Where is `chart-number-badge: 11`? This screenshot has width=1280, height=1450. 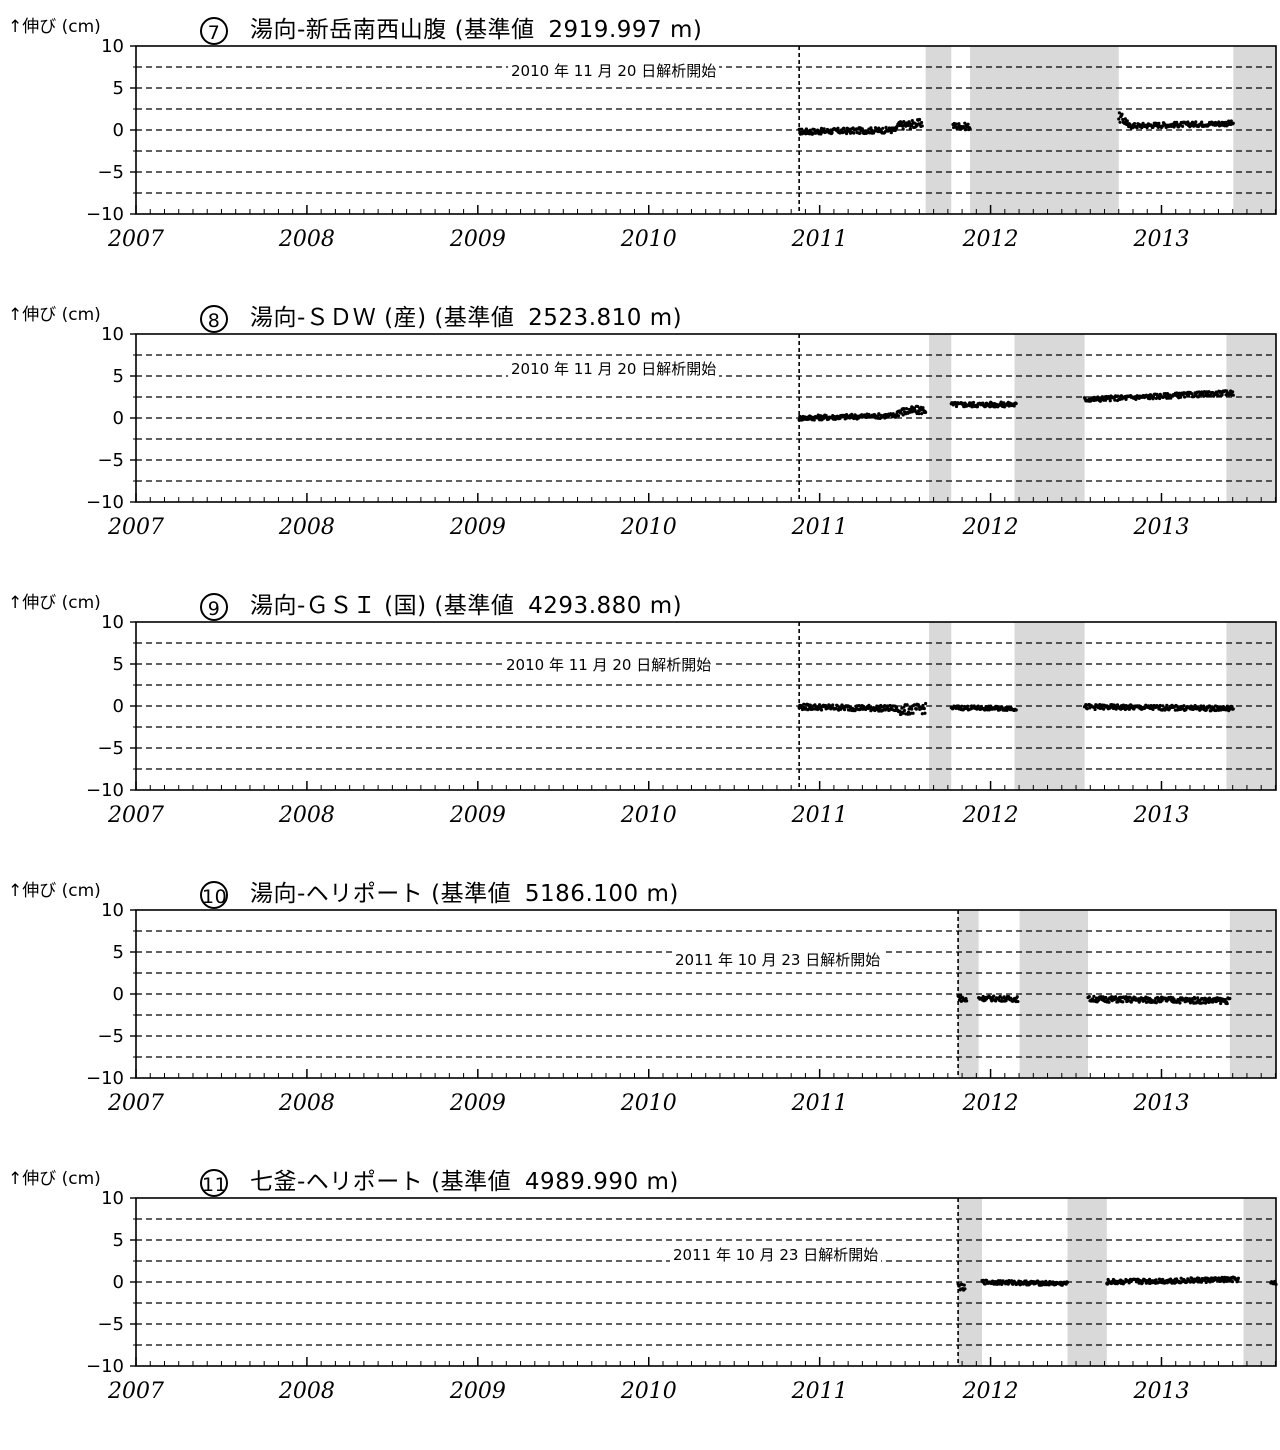
chart-number-badge: 11 is located at coordinates (214, 1182).